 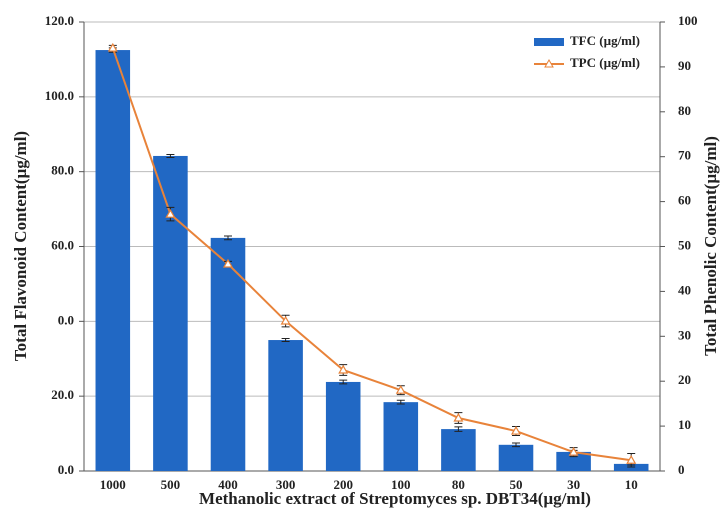 I want to click on x-tick-label: 300, so click(x=286, y=484).